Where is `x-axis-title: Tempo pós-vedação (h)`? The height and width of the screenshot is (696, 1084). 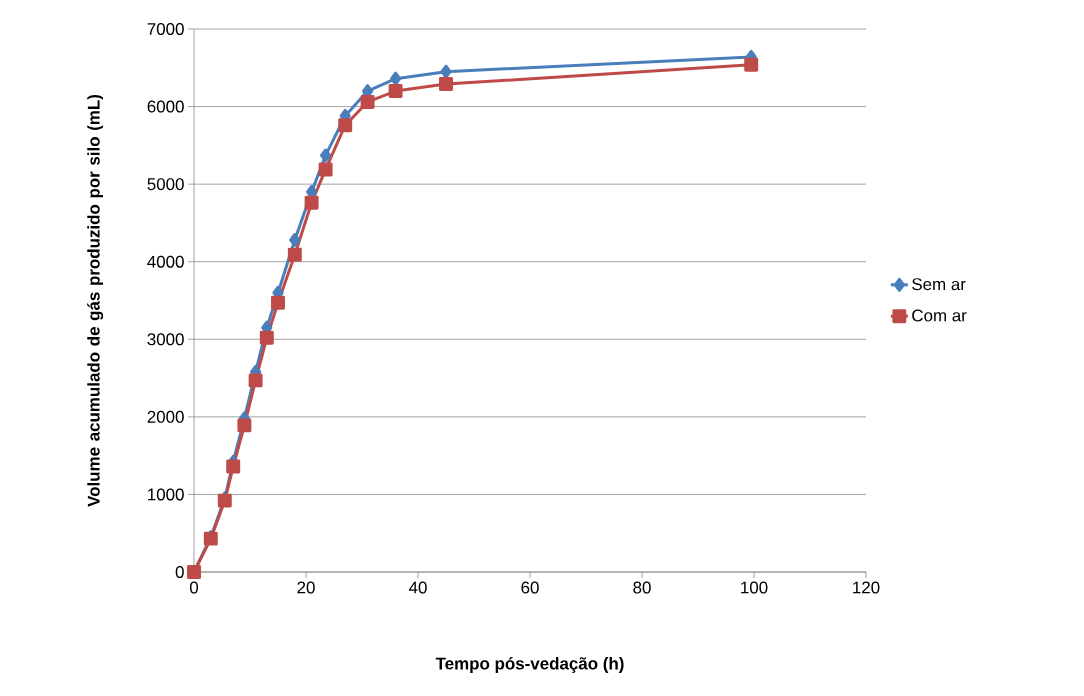
x-axis-title: Tempo pós-vedação (h) is located at coordinates (529, 664).